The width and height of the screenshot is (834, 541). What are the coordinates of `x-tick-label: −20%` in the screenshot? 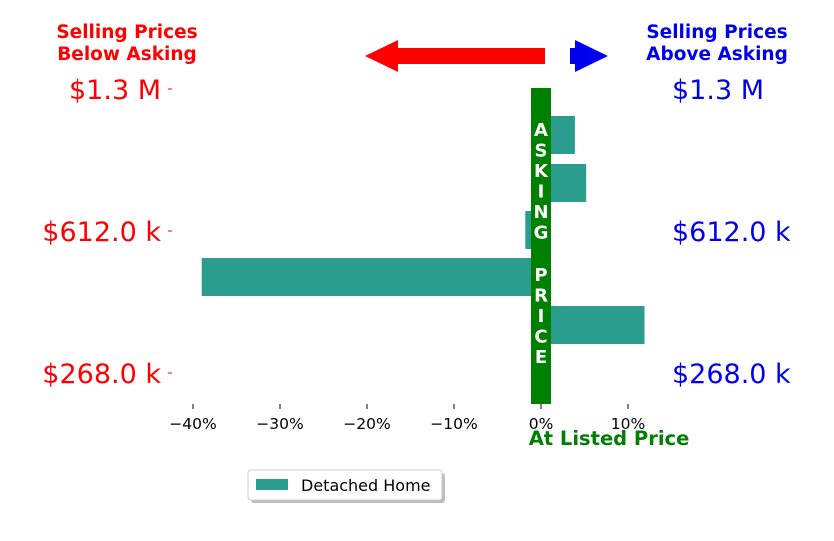 It's located at (366, 424).